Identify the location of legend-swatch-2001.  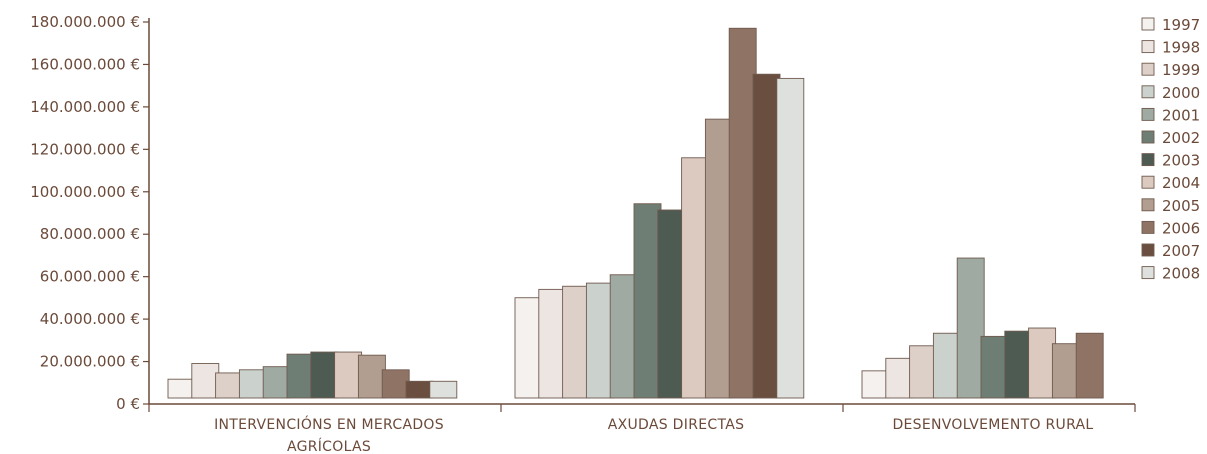
(1148, 114).